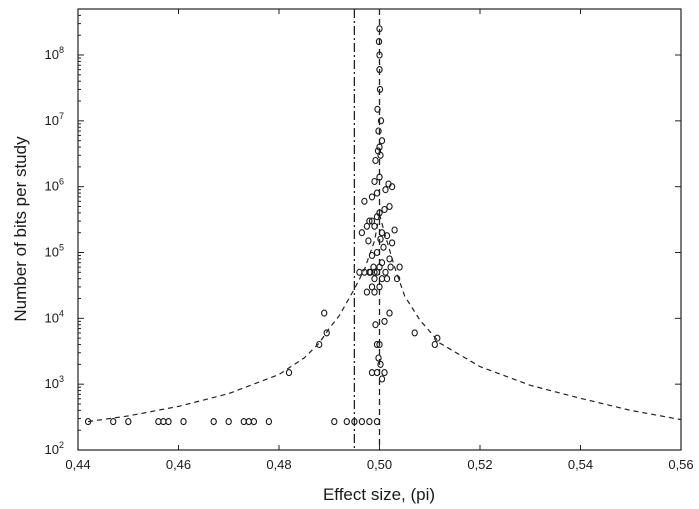 The width and height of the screenshot is (699, 509). I want to click on x-tick-label: 0,56, so click(680, 464).